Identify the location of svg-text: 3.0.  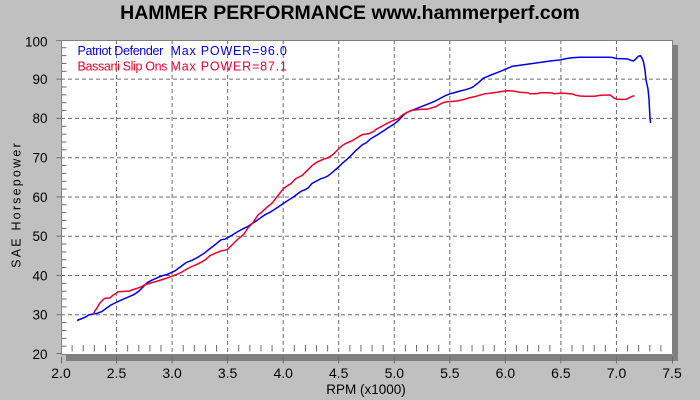
(172, 373).